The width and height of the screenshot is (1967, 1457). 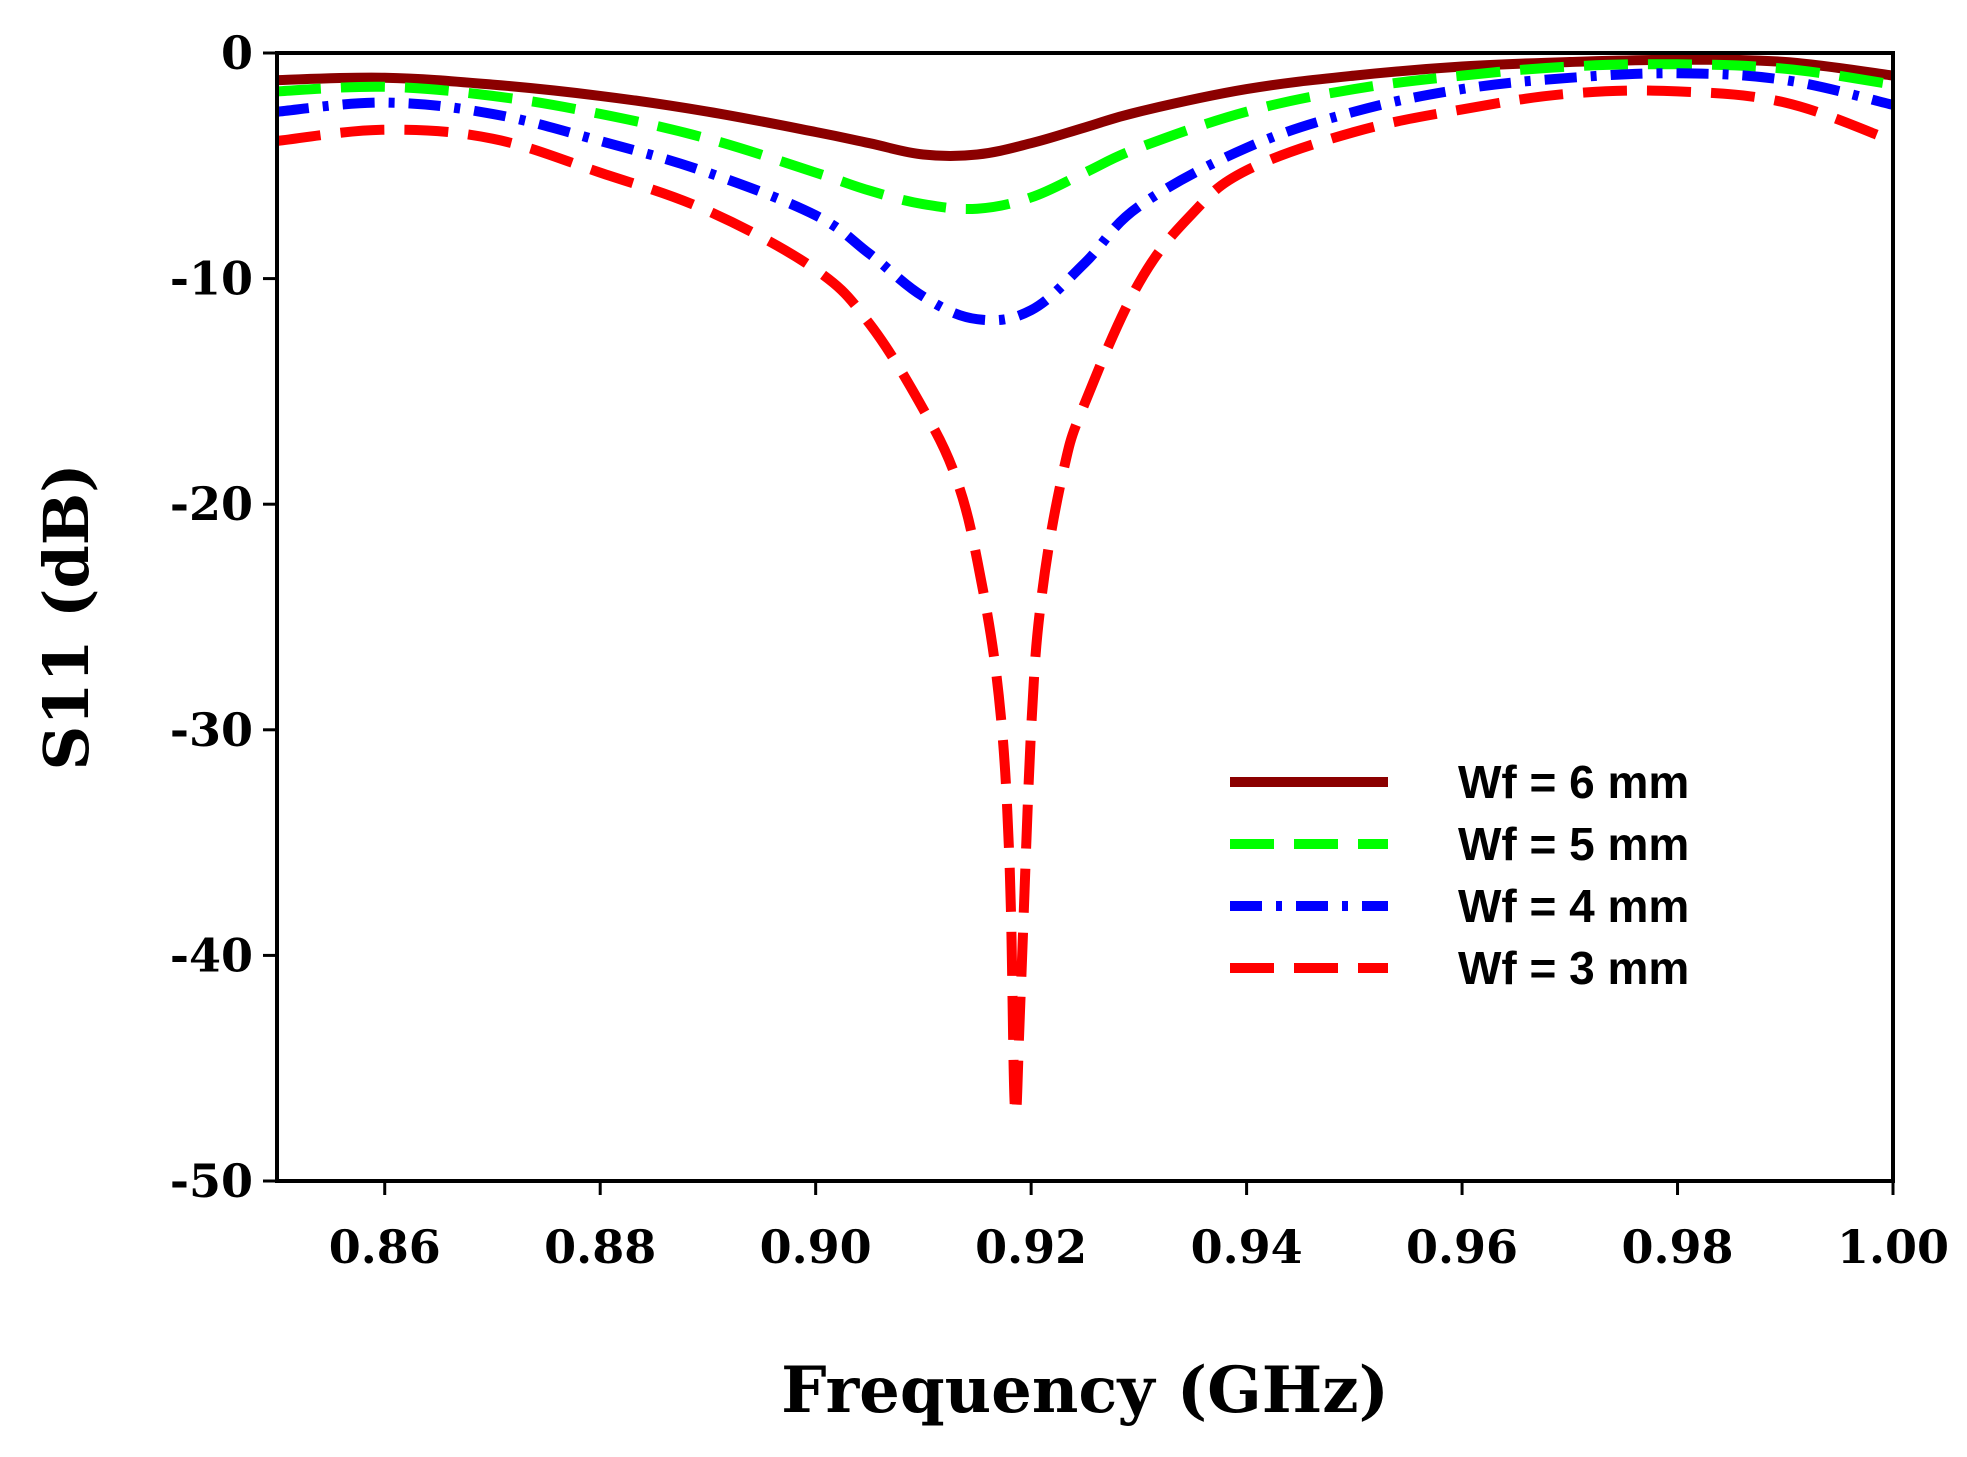 I want to click on y-tick-label: -50, so click(x=211, y=1181).